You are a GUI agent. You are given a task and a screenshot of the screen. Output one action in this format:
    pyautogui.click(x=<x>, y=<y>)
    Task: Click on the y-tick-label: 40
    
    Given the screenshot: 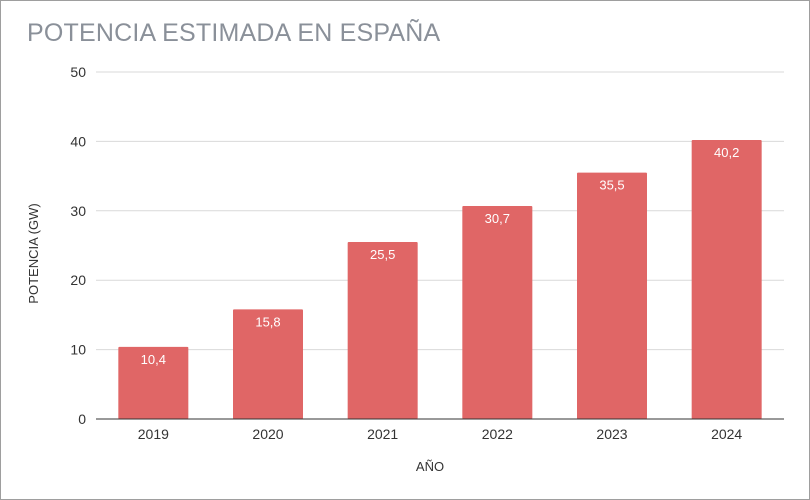 What is the action you would take?
    pyautogui.click(x=78, y=141)
    